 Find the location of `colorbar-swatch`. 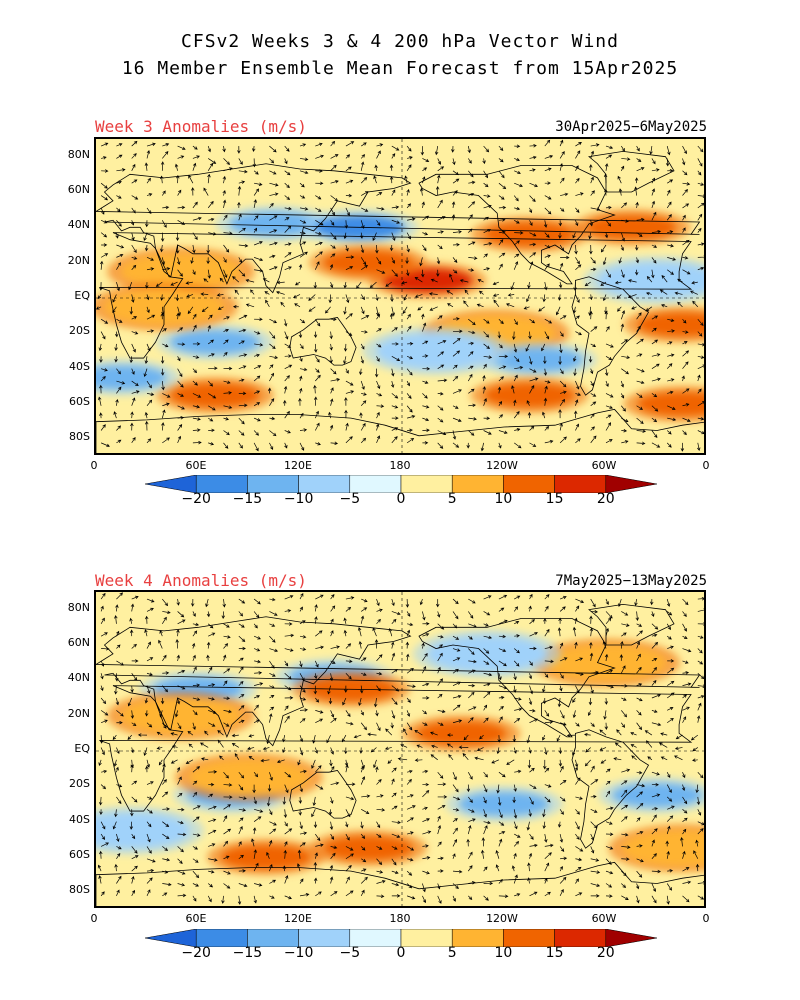

colorbar-swatch is located at coordinates (631, 938).